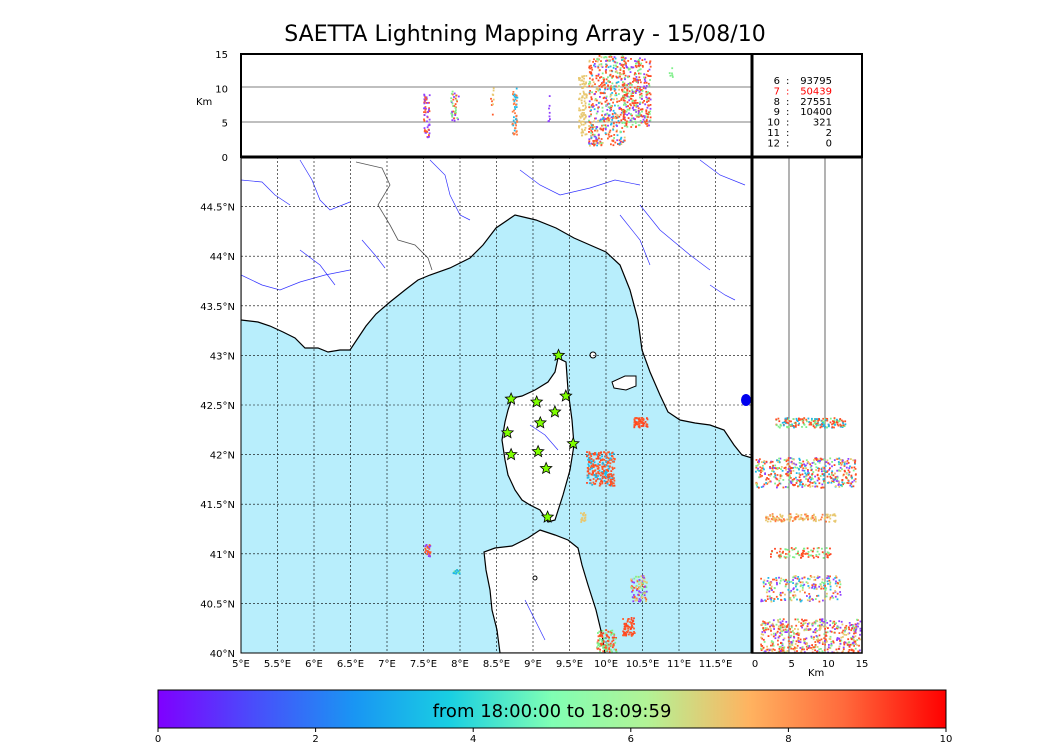  I want to click on station-count-value: 10400, so click(816, 112).